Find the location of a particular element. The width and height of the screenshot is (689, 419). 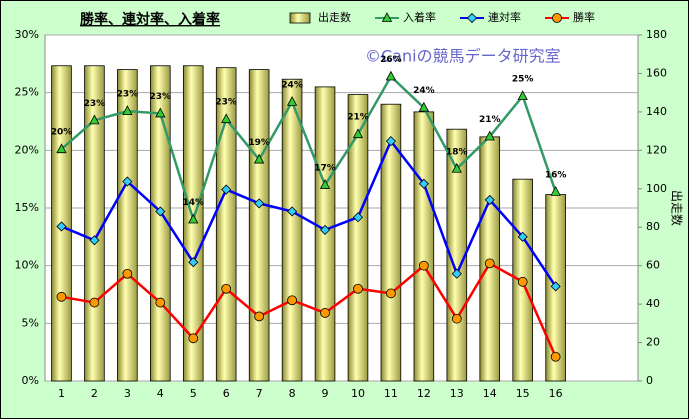

y2-tick-label: 20 is located at coordinates (653, 342).